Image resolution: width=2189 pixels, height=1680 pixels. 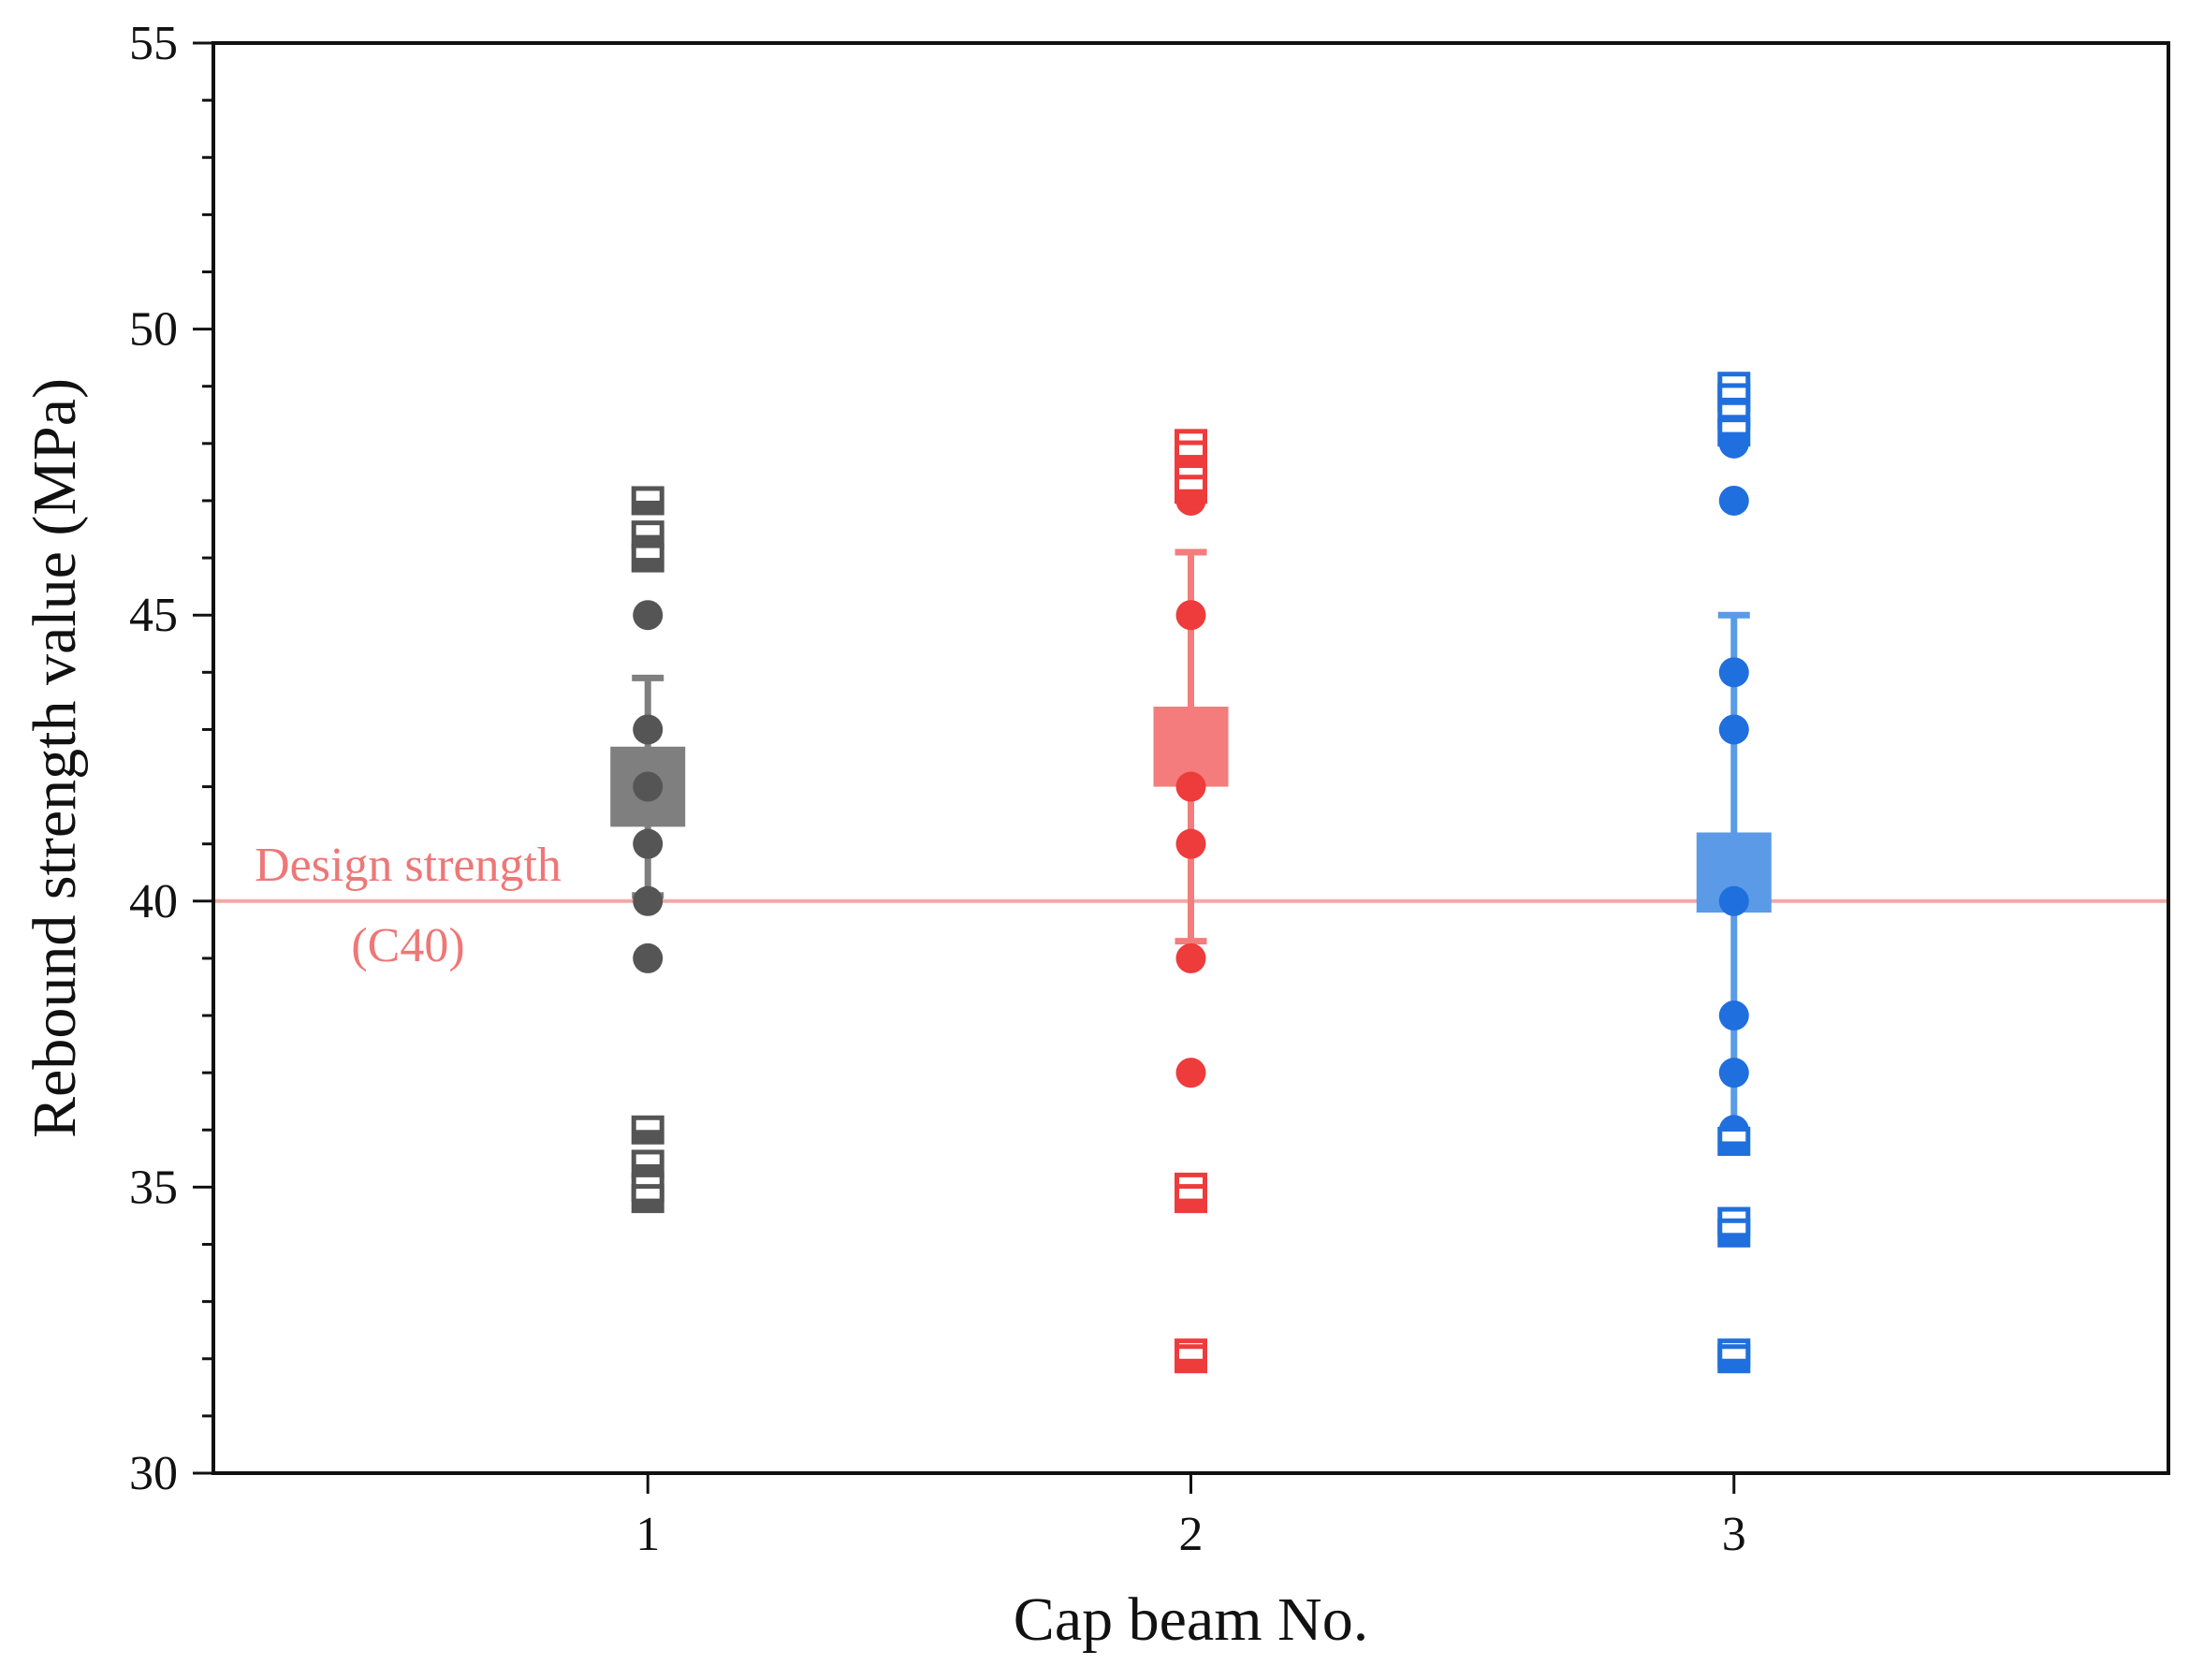 I want to click on x-tick-label: 1, so click(x=647, y=1534).